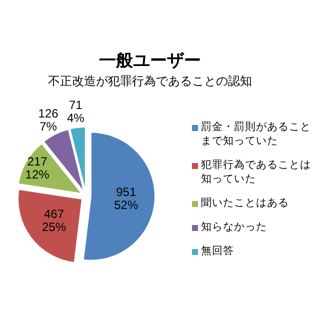 The width and height of the screenshot is (320, 320). I want to click on data-label: 217 12%, so click(37, 168).